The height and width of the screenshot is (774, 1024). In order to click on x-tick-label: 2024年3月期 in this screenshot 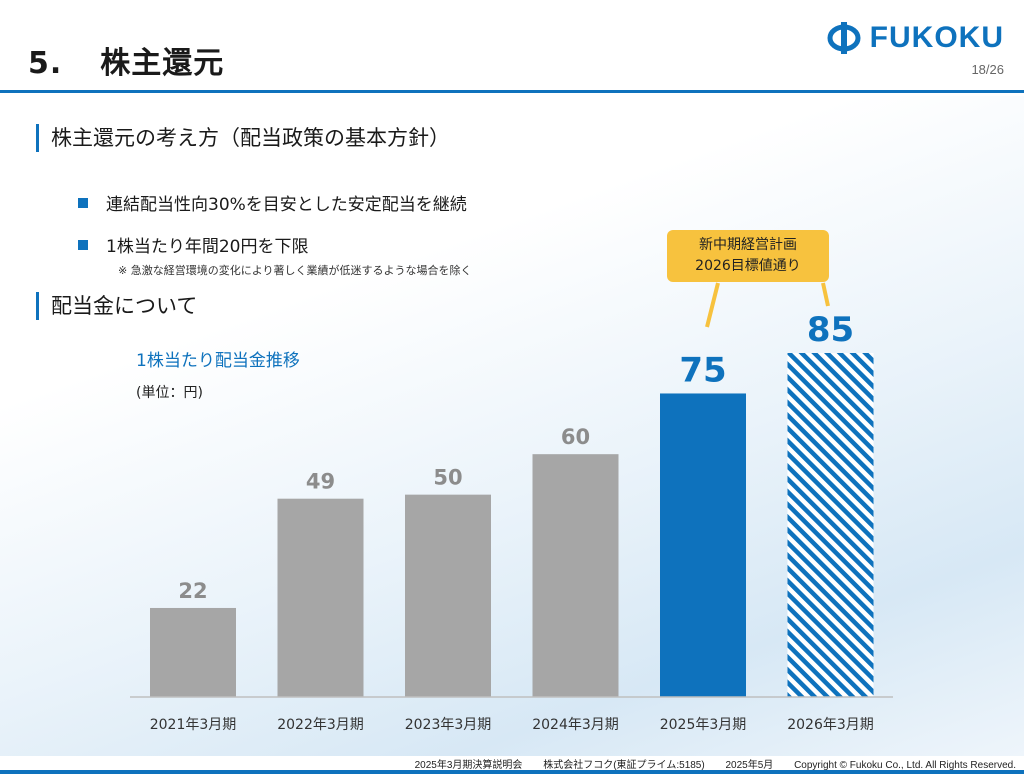, I will do `click(575, 725)`.